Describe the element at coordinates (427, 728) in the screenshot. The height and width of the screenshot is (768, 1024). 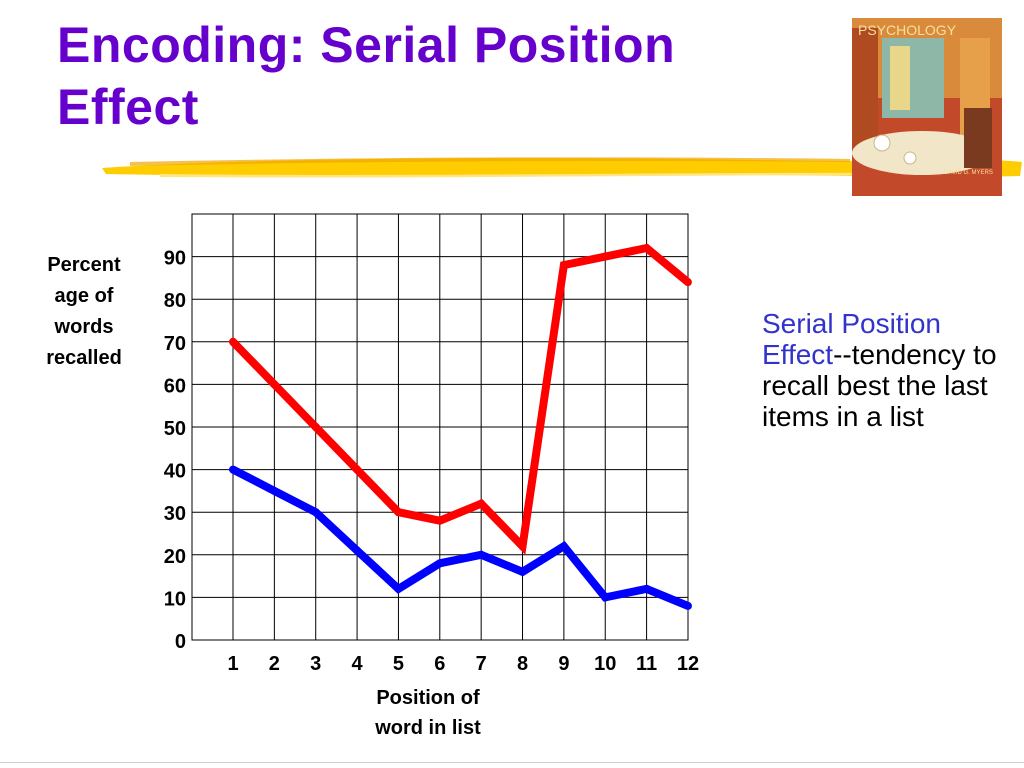
I see `x-axis-label-line-2: word in list` at that location.